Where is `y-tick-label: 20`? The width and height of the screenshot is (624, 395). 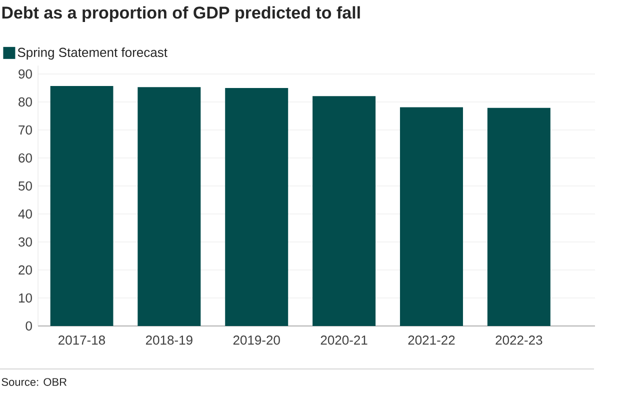 y-tick-label: 20 is located at coordinates (25, 270).